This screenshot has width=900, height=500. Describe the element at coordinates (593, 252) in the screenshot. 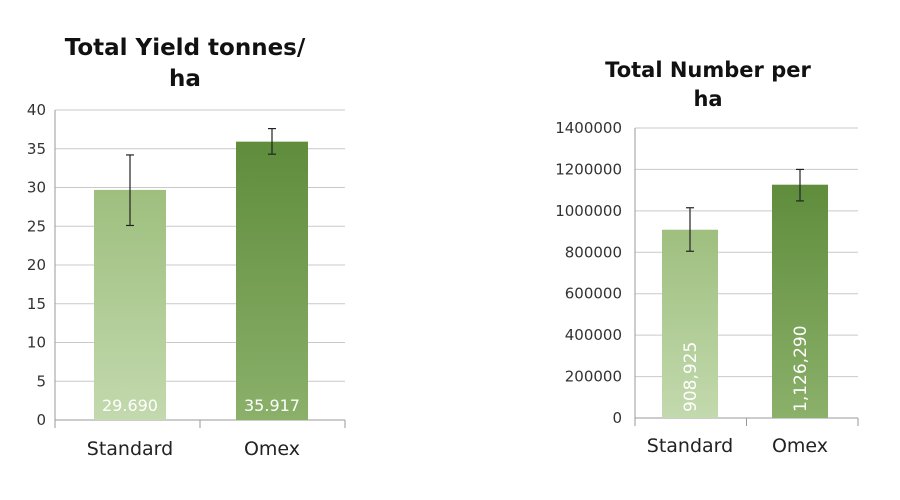

I see `y-tick-label: 800000` at that location.